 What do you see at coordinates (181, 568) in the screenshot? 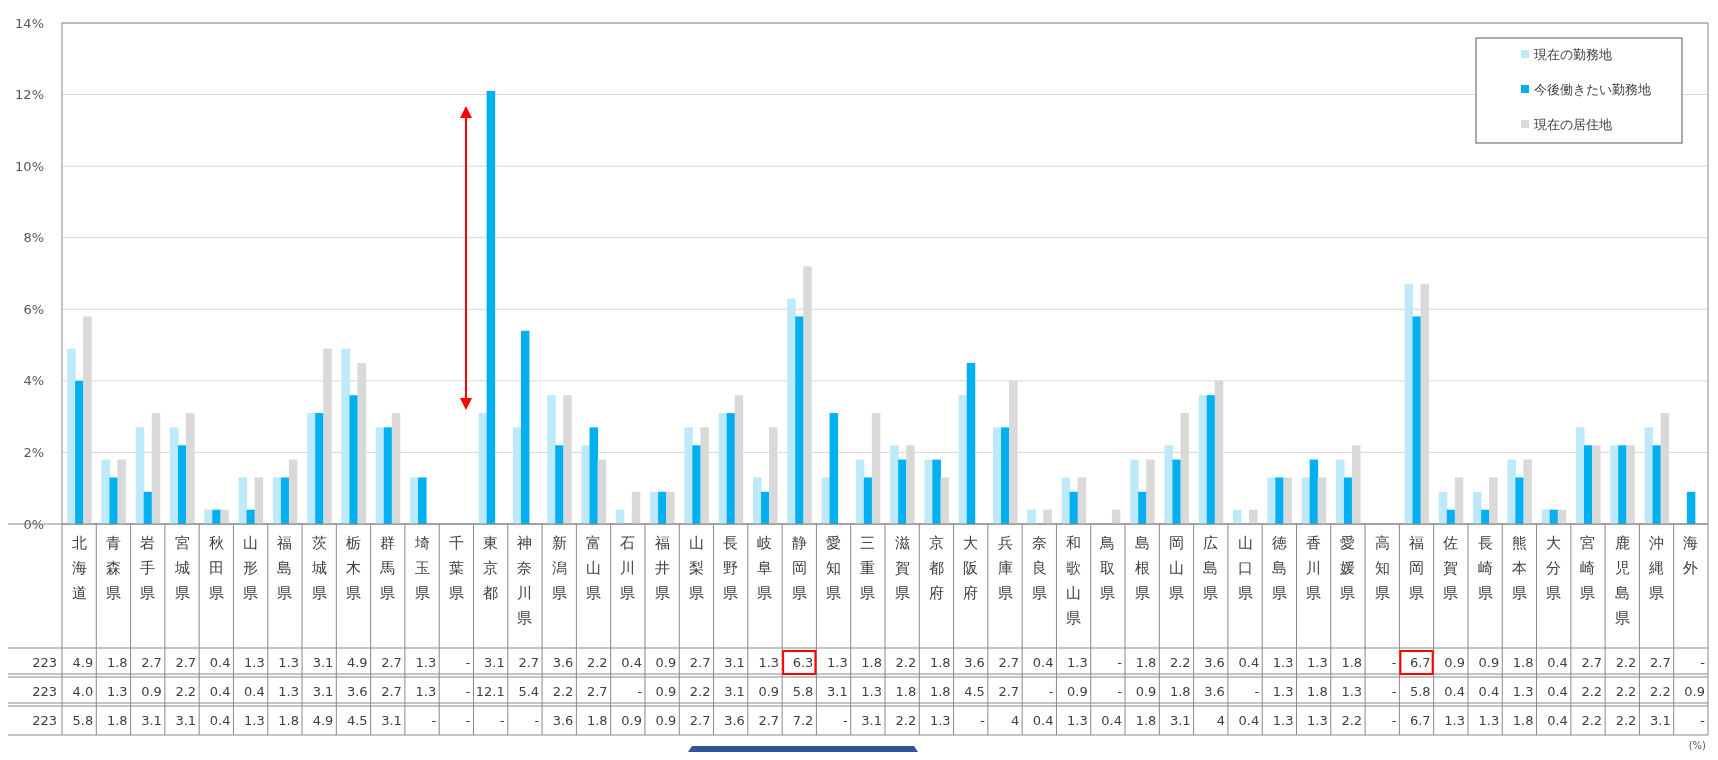
I see `x-tick-label: 宮城県` at bounding box center [181, 568].